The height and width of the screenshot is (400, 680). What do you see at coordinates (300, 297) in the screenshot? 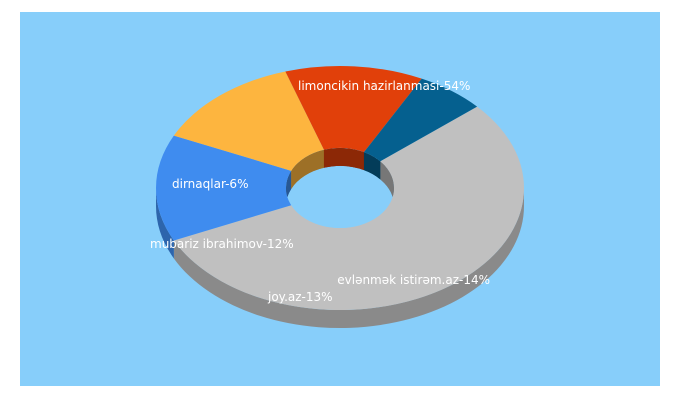
I see `slice-label-2: joy.az-13%` at bounding box center [300, 297].